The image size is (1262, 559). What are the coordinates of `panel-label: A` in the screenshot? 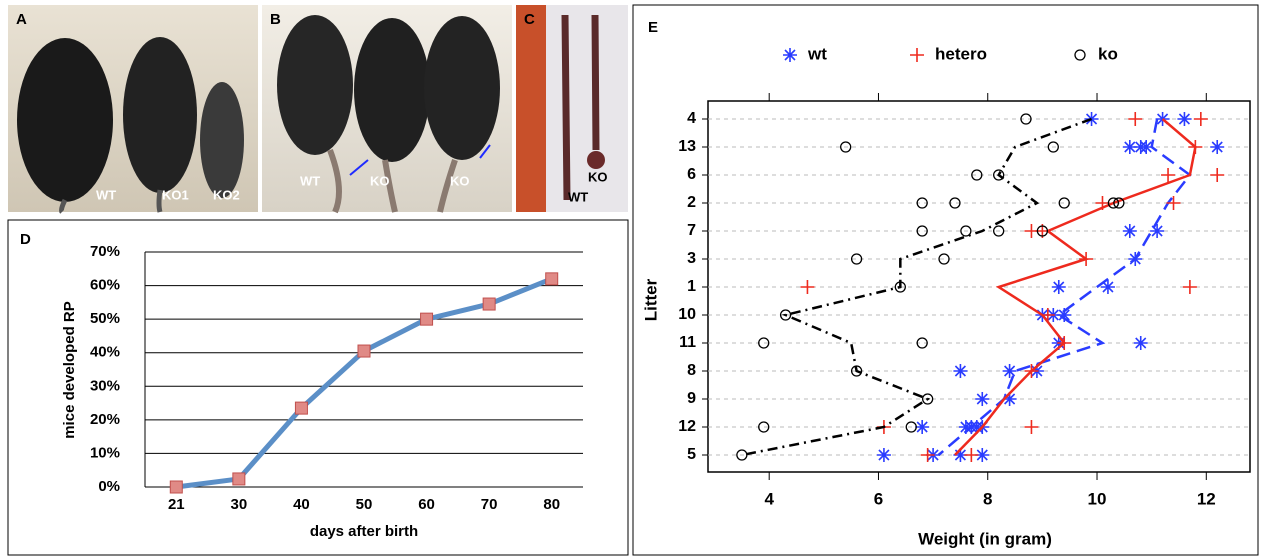 It's located at (21, 19).